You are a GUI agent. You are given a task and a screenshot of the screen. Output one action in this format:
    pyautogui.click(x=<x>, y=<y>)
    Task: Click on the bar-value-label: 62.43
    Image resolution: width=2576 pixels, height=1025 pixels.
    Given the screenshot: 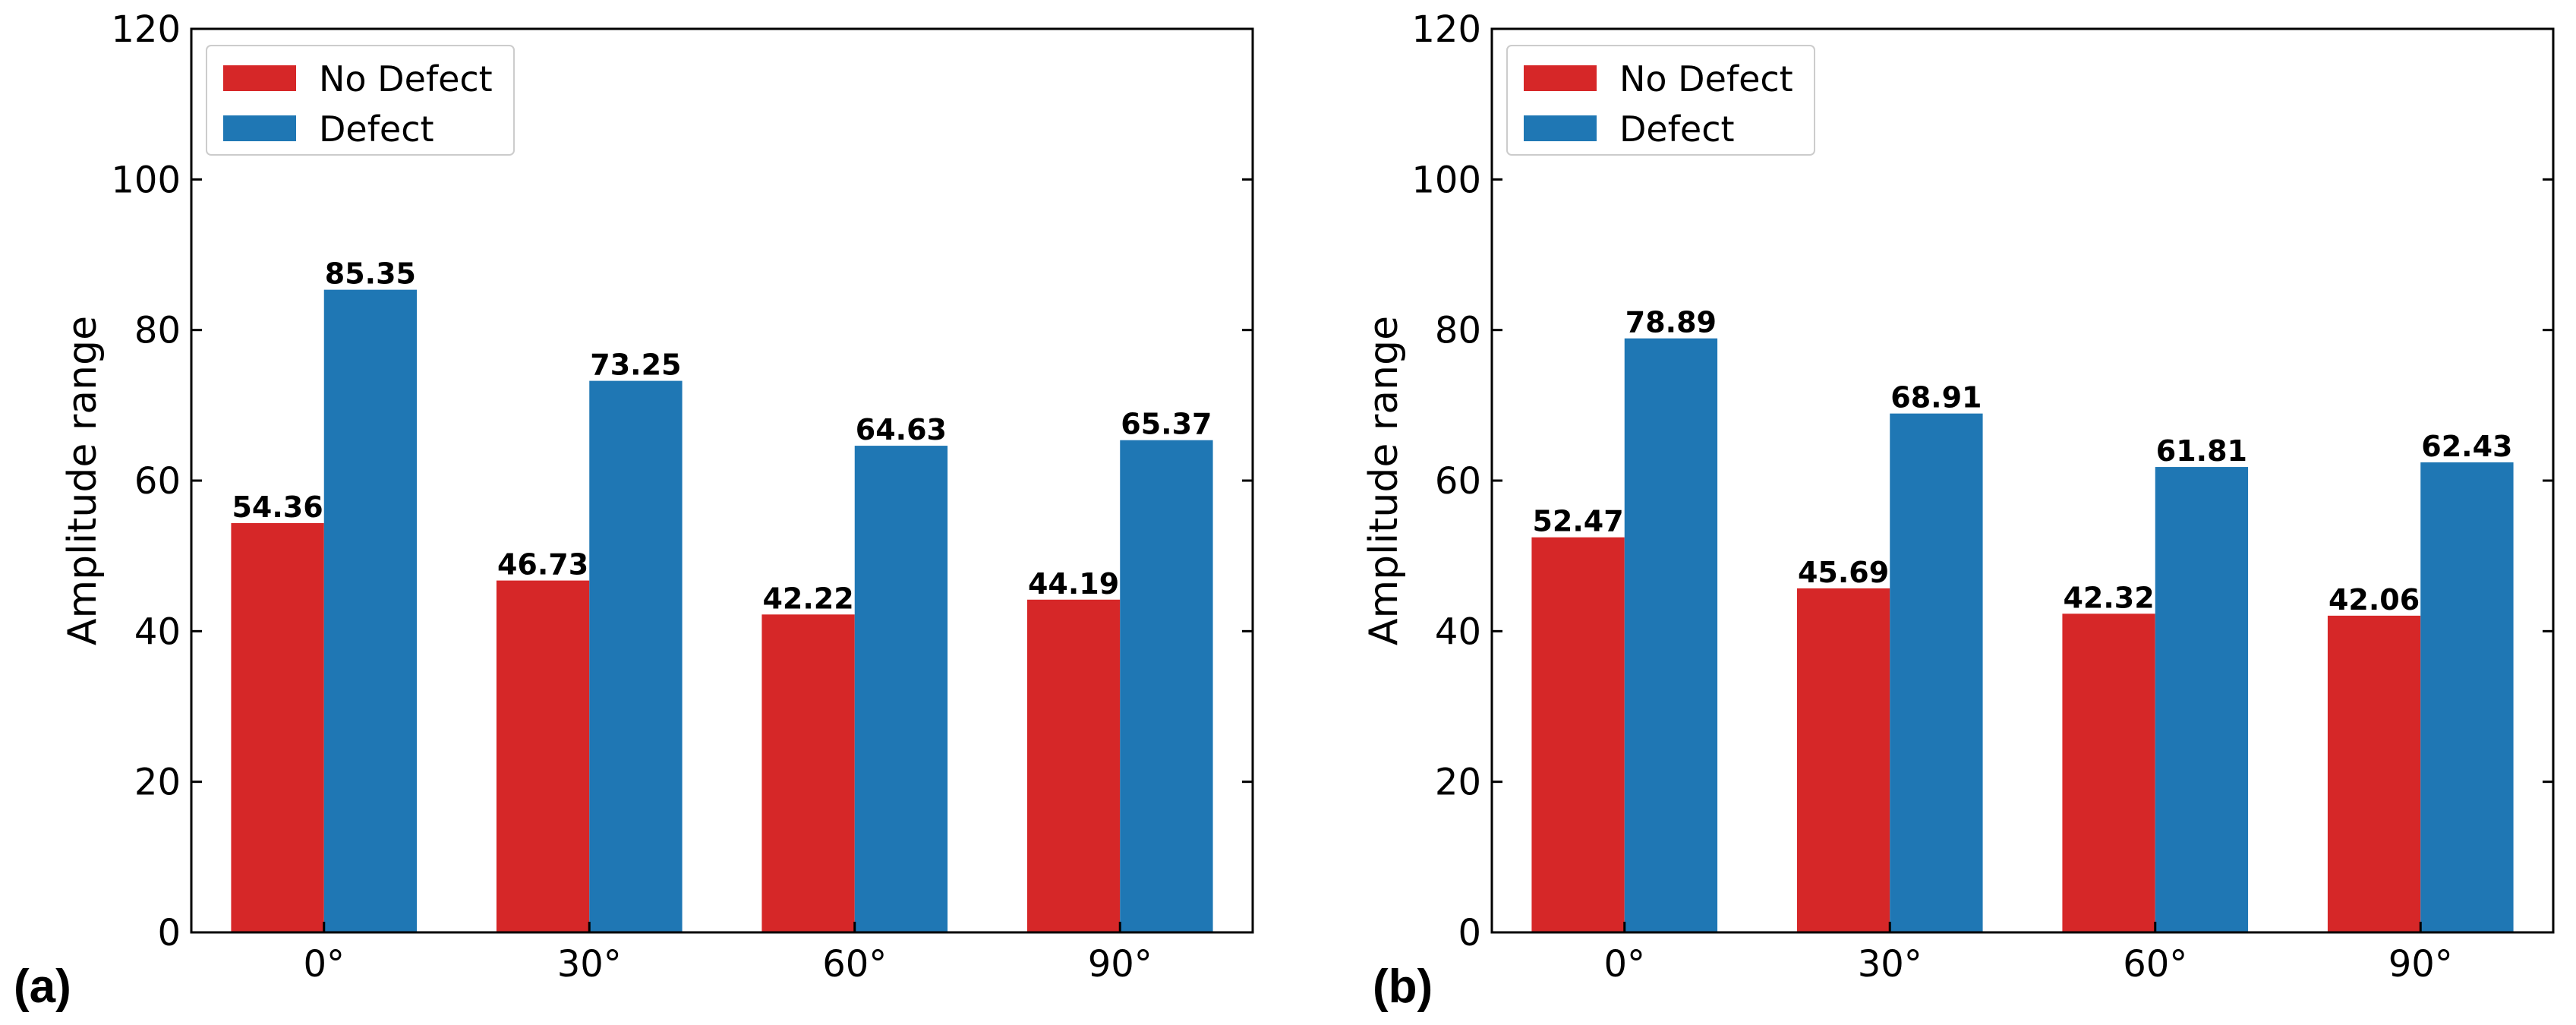 What is the action you would take?
    pyautogui.click(x=2466, y=447)
    